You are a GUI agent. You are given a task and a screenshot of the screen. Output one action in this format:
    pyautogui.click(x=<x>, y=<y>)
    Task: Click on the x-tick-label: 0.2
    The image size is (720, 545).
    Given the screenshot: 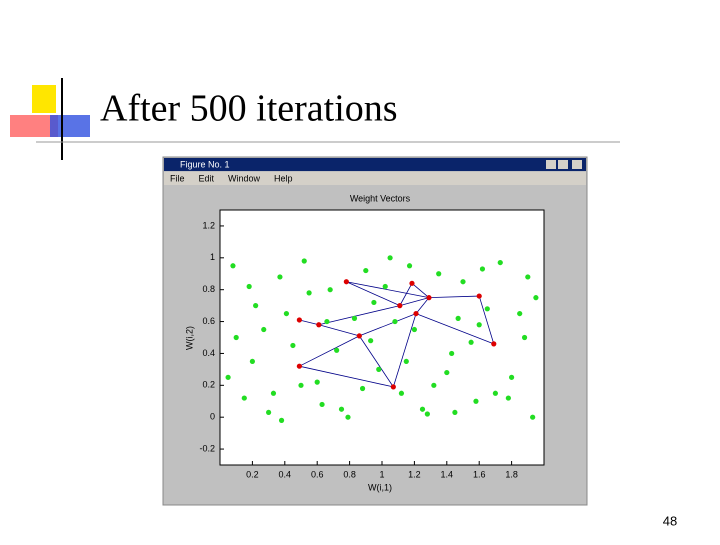 What is the action you would take?
    pyautogui.click(x=252, y=474)
    